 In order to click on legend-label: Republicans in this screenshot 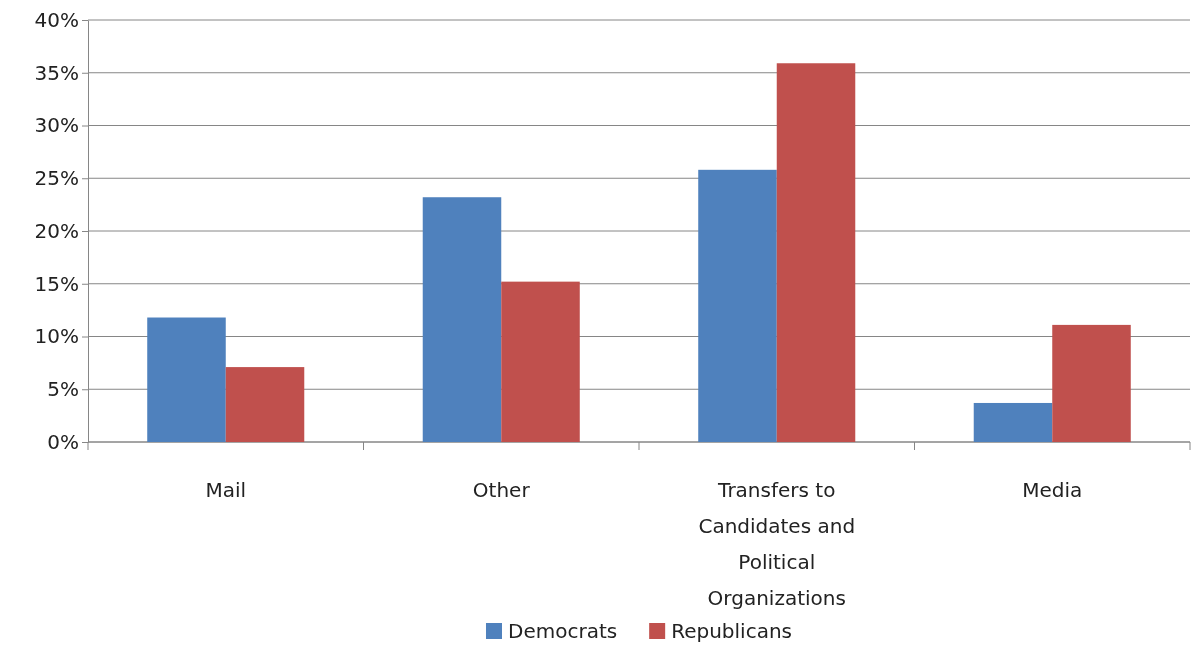, I will do `click(732, 631)`.